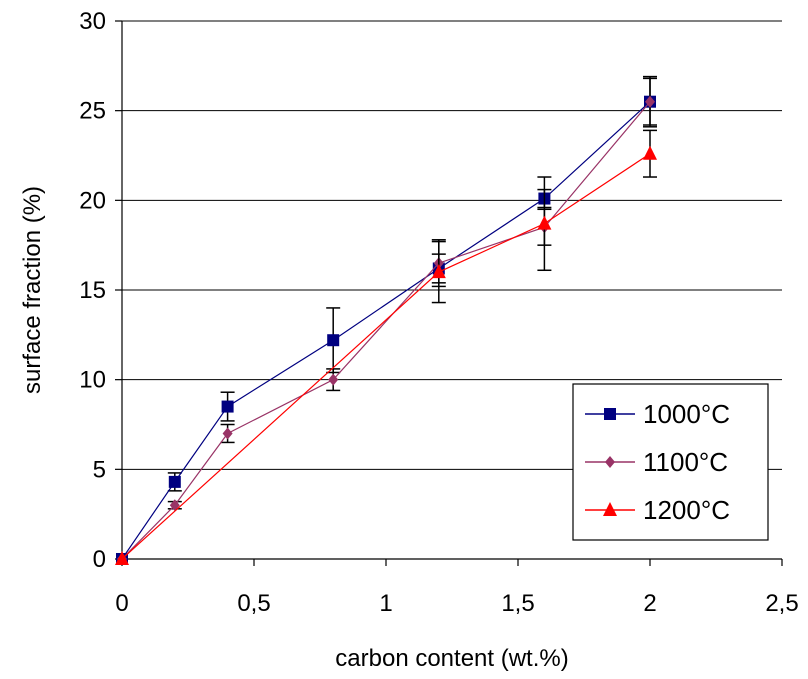 This screenshot has width=808, height=679. Describe the element at coordinates (517, 603) in the screenshot. I see `x-tick-label: 1,5` at that location.